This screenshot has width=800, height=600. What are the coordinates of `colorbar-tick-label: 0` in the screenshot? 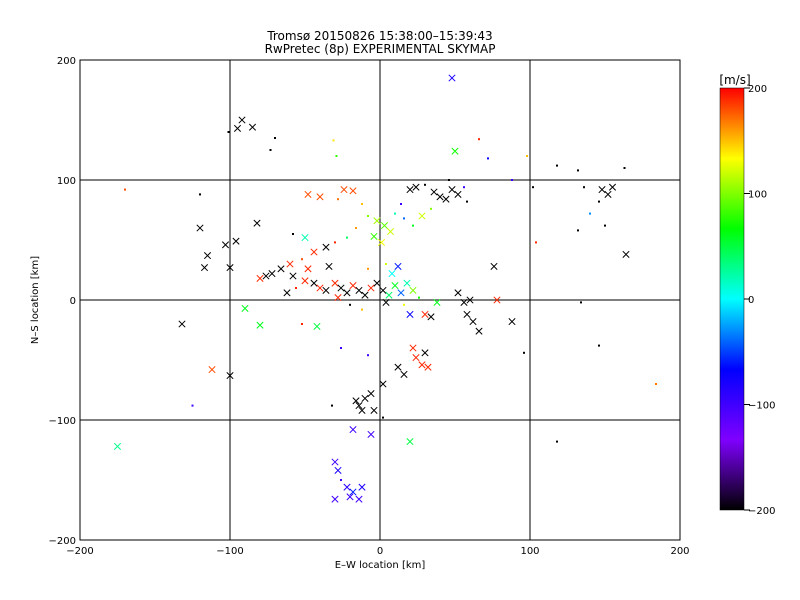 It's located at (751, 300).